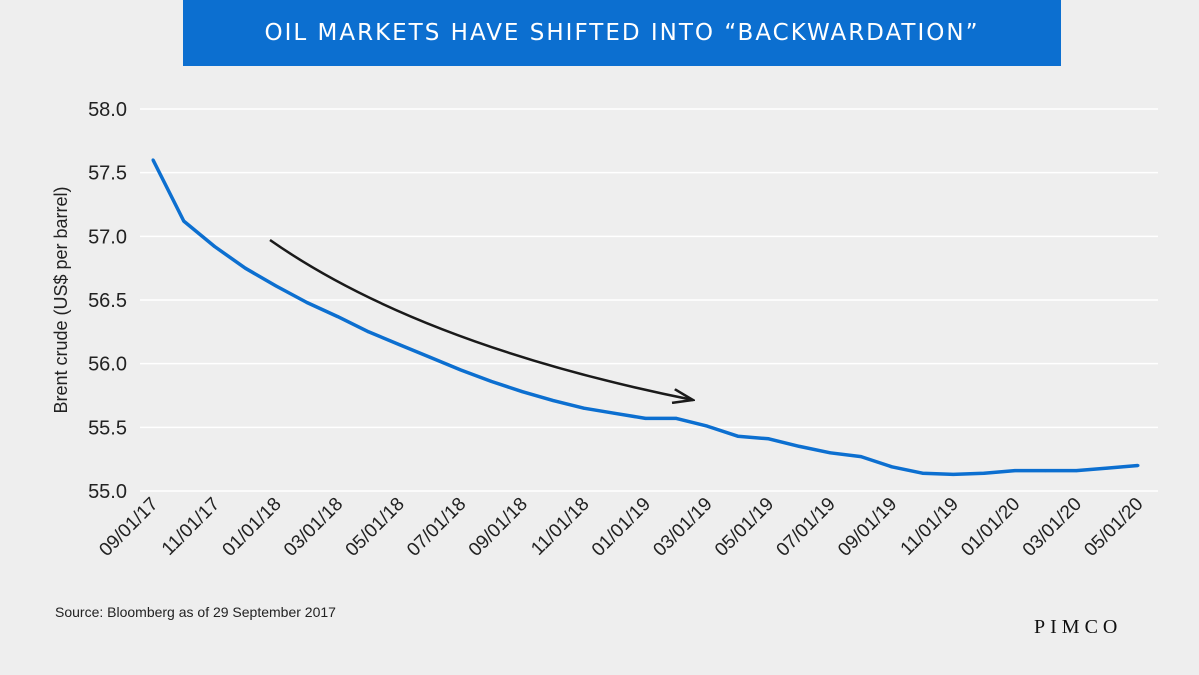 The image size is (1199, 675). What do you see at coordinates (744, 527) in the screenshot?
I see `x-tick-label: 05/01/19` at bounding box center [744, 527].